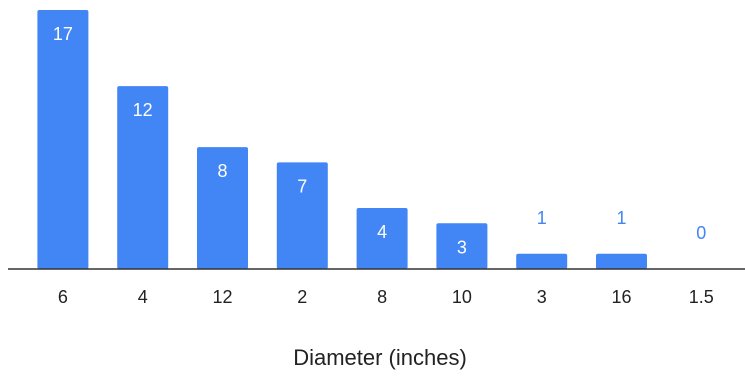 Image resolution: width=745 pixels, height=381 pixels. What do you see at coordinates (382, 297) in the screenshot?
I see `x-tick-label-8: 8` at bounding box center [382, 297].